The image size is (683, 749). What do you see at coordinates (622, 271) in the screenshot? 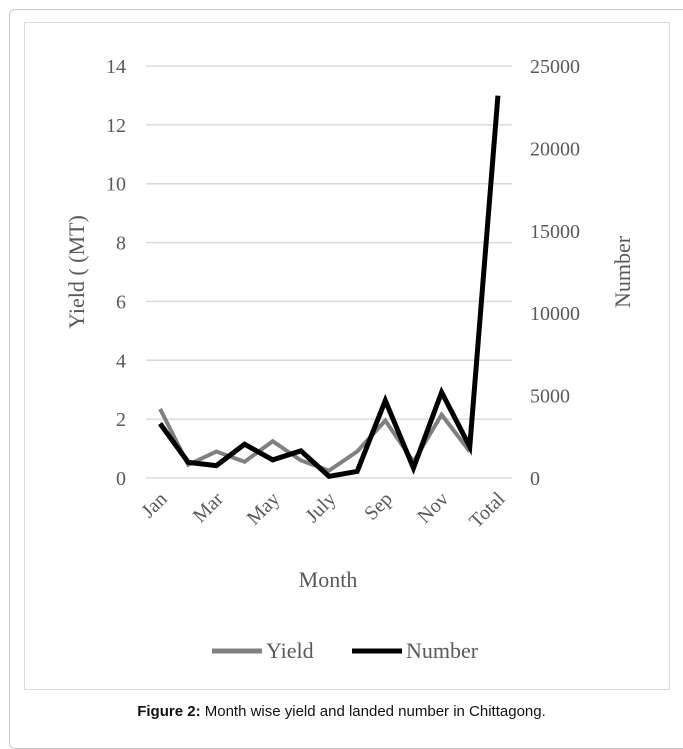
I see `y2-axis-title: Number` at bounding box center [622, 271].